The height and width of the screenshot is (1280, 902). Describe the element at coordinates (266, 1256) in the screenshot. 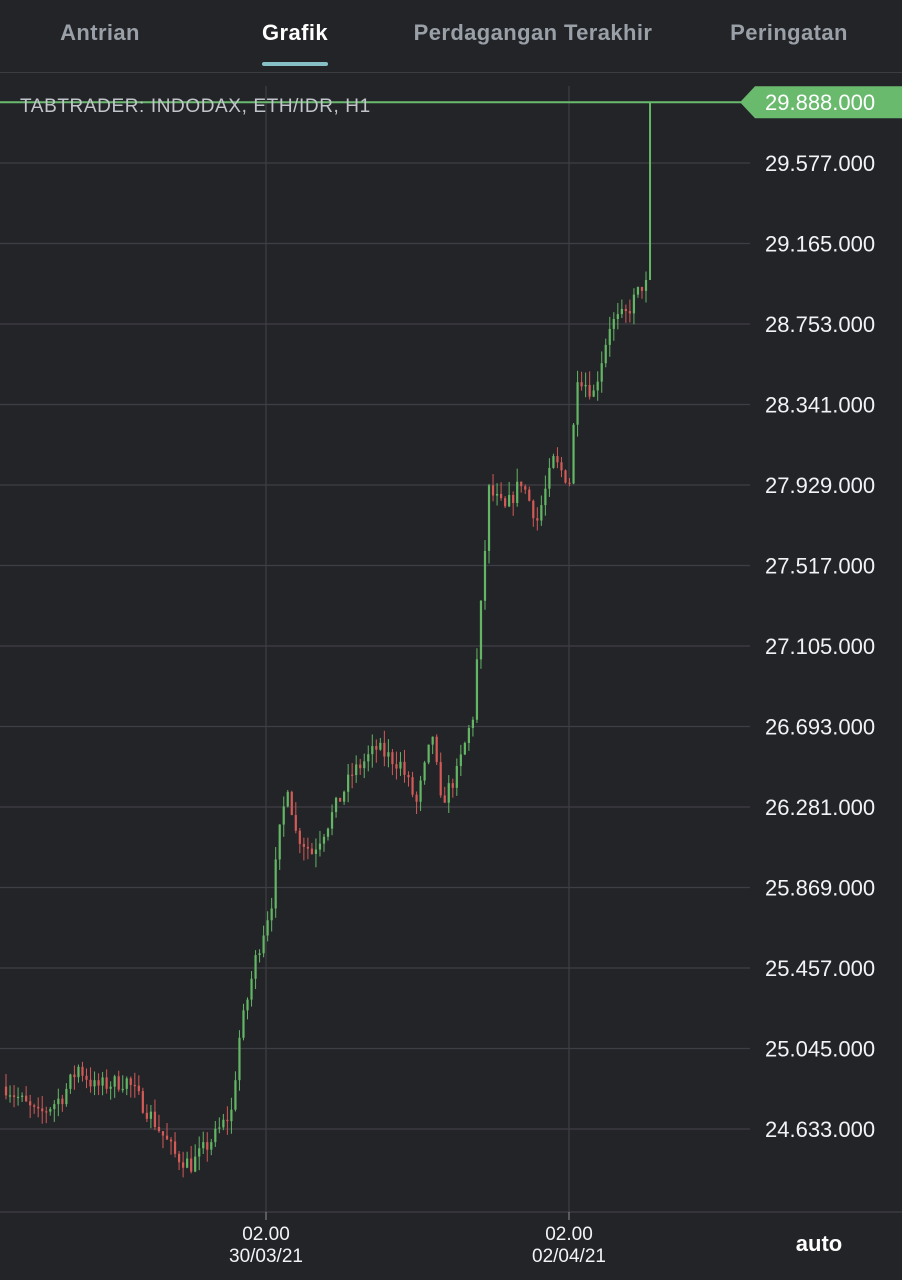

I see `x-tick-date: 30/03/21` at that location.